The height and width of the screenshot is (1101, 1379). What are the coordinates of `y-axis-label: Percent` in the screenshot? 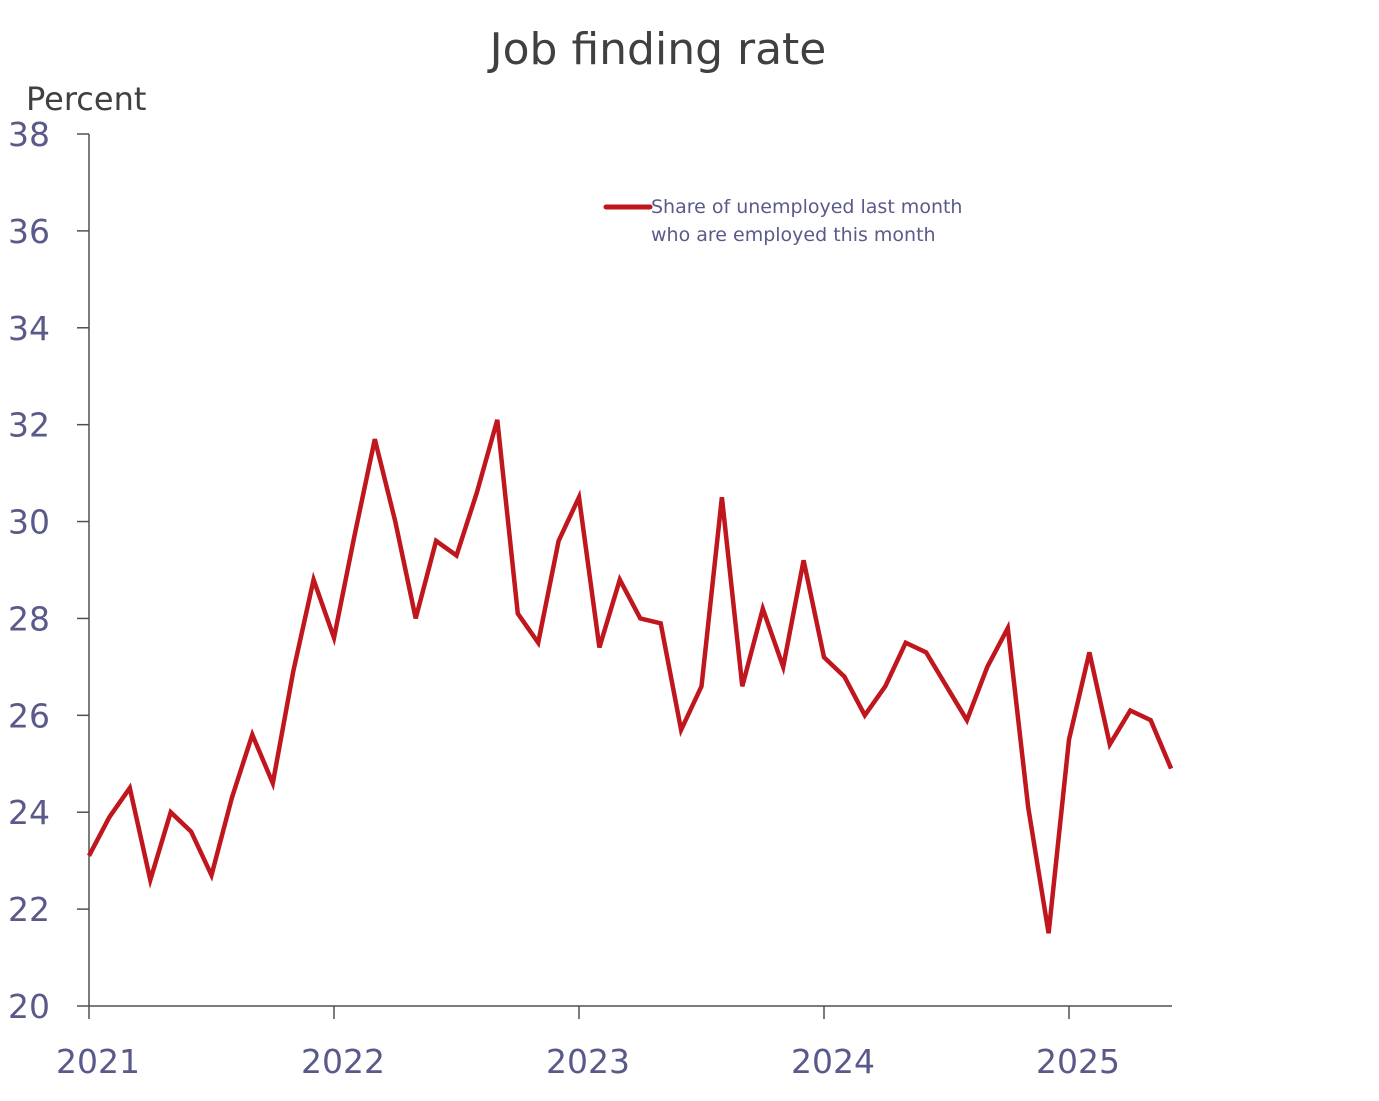 It's located at (86, 99).